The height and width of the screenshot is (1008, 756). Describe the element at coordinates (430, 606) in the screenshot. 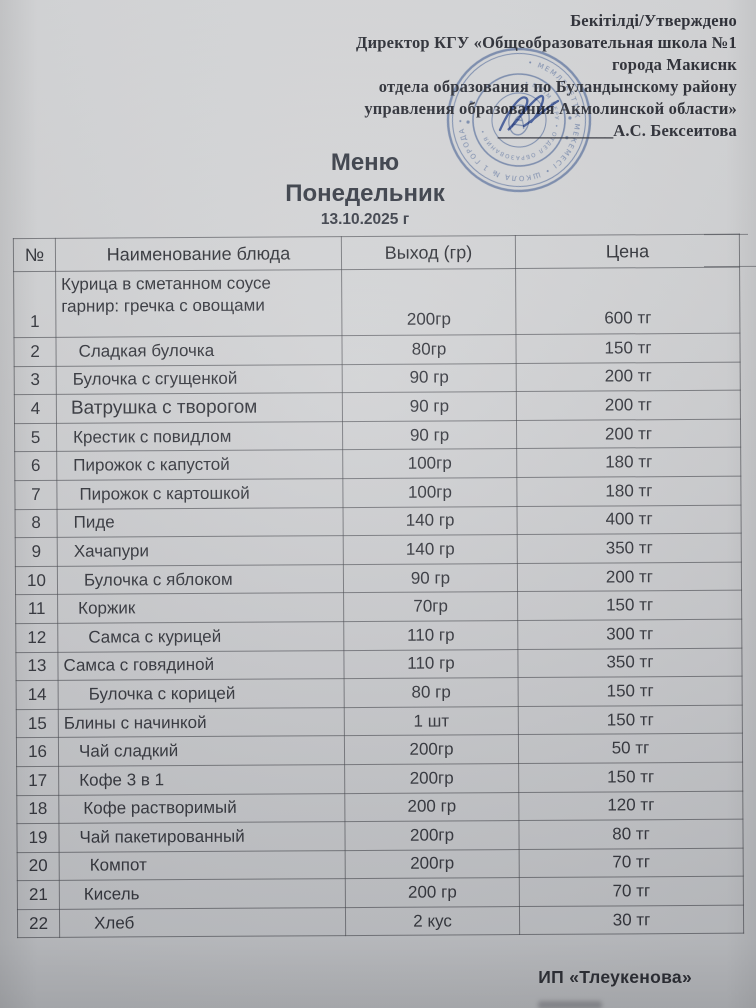

I see `portion-weight: 70гр` at that location.